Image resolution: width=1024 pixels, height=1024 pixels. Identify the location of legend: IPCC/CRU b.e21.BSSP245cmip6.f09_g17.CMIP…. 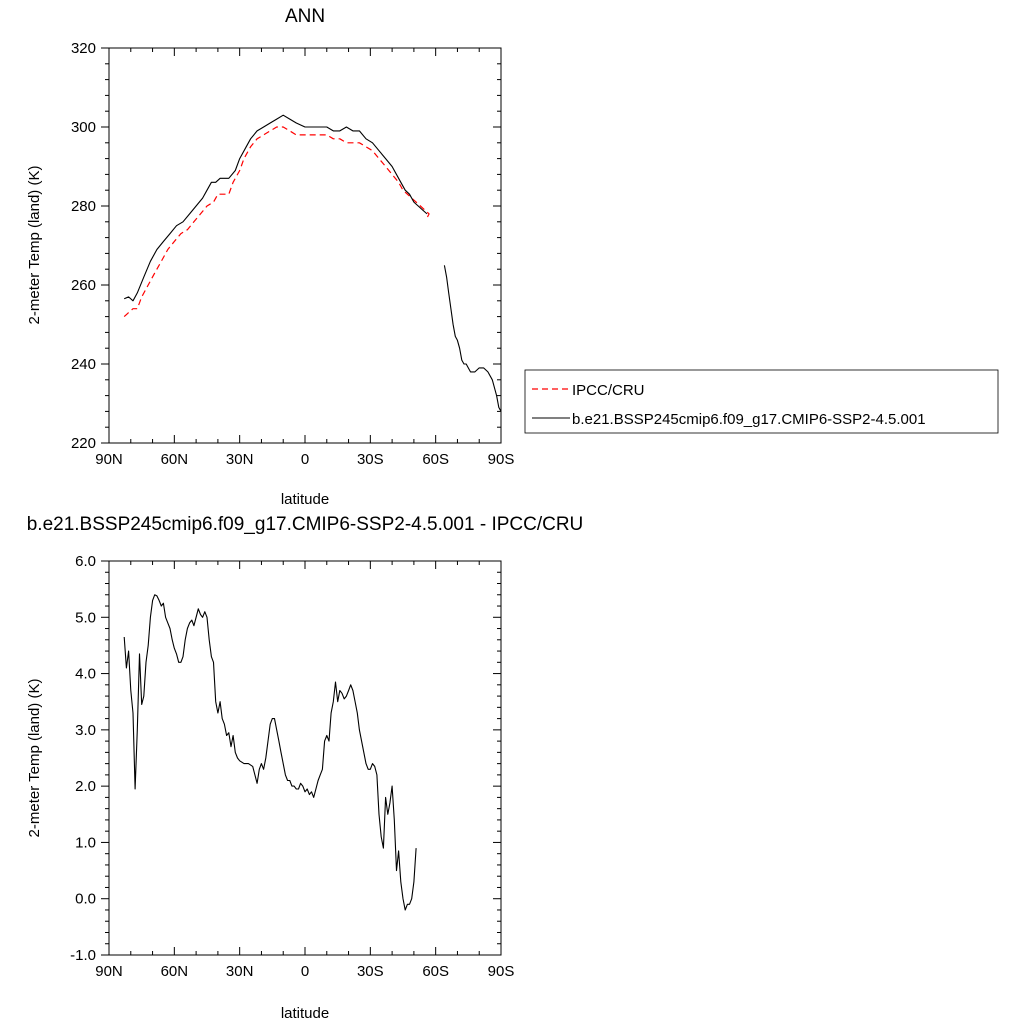
(761, 401).